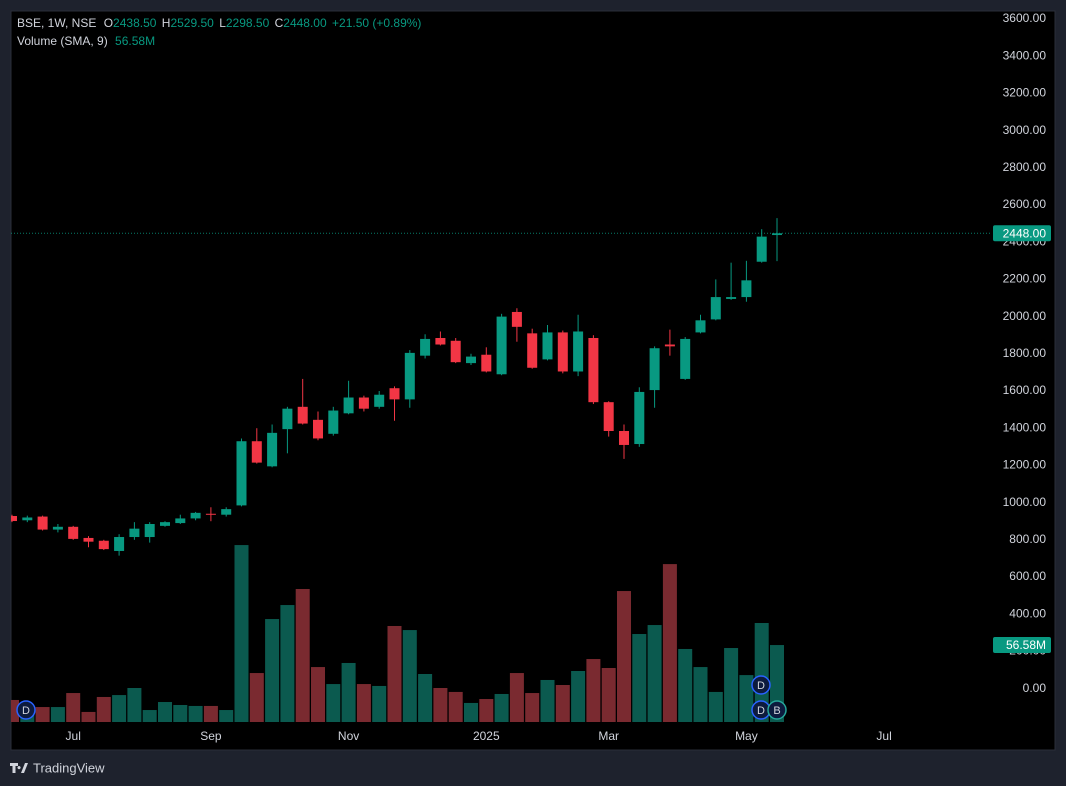 The width and height of the screenshot is (1066, 786). Describe the element at coordinates (486, 736) in the screenshot. I see `x-tick-label: 2025` at that location.